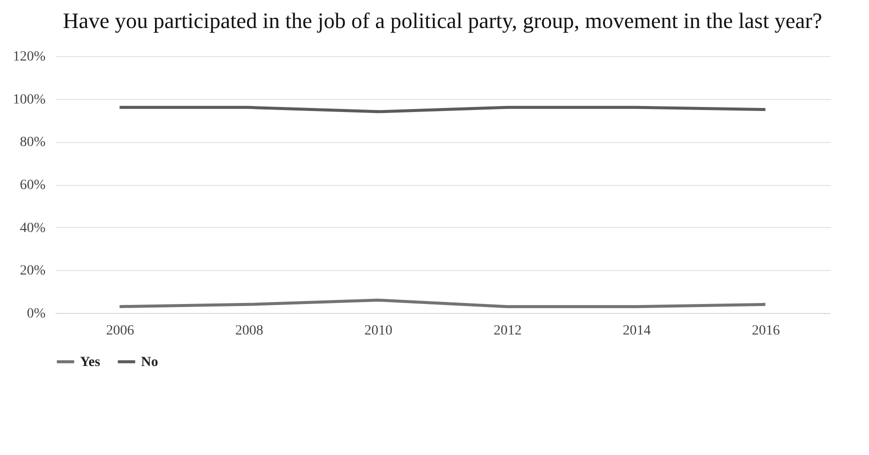 Image resolution: width=869 pixels, height=455 pixels. I want to click on y-tick-label: 40%, so click(33, 228).